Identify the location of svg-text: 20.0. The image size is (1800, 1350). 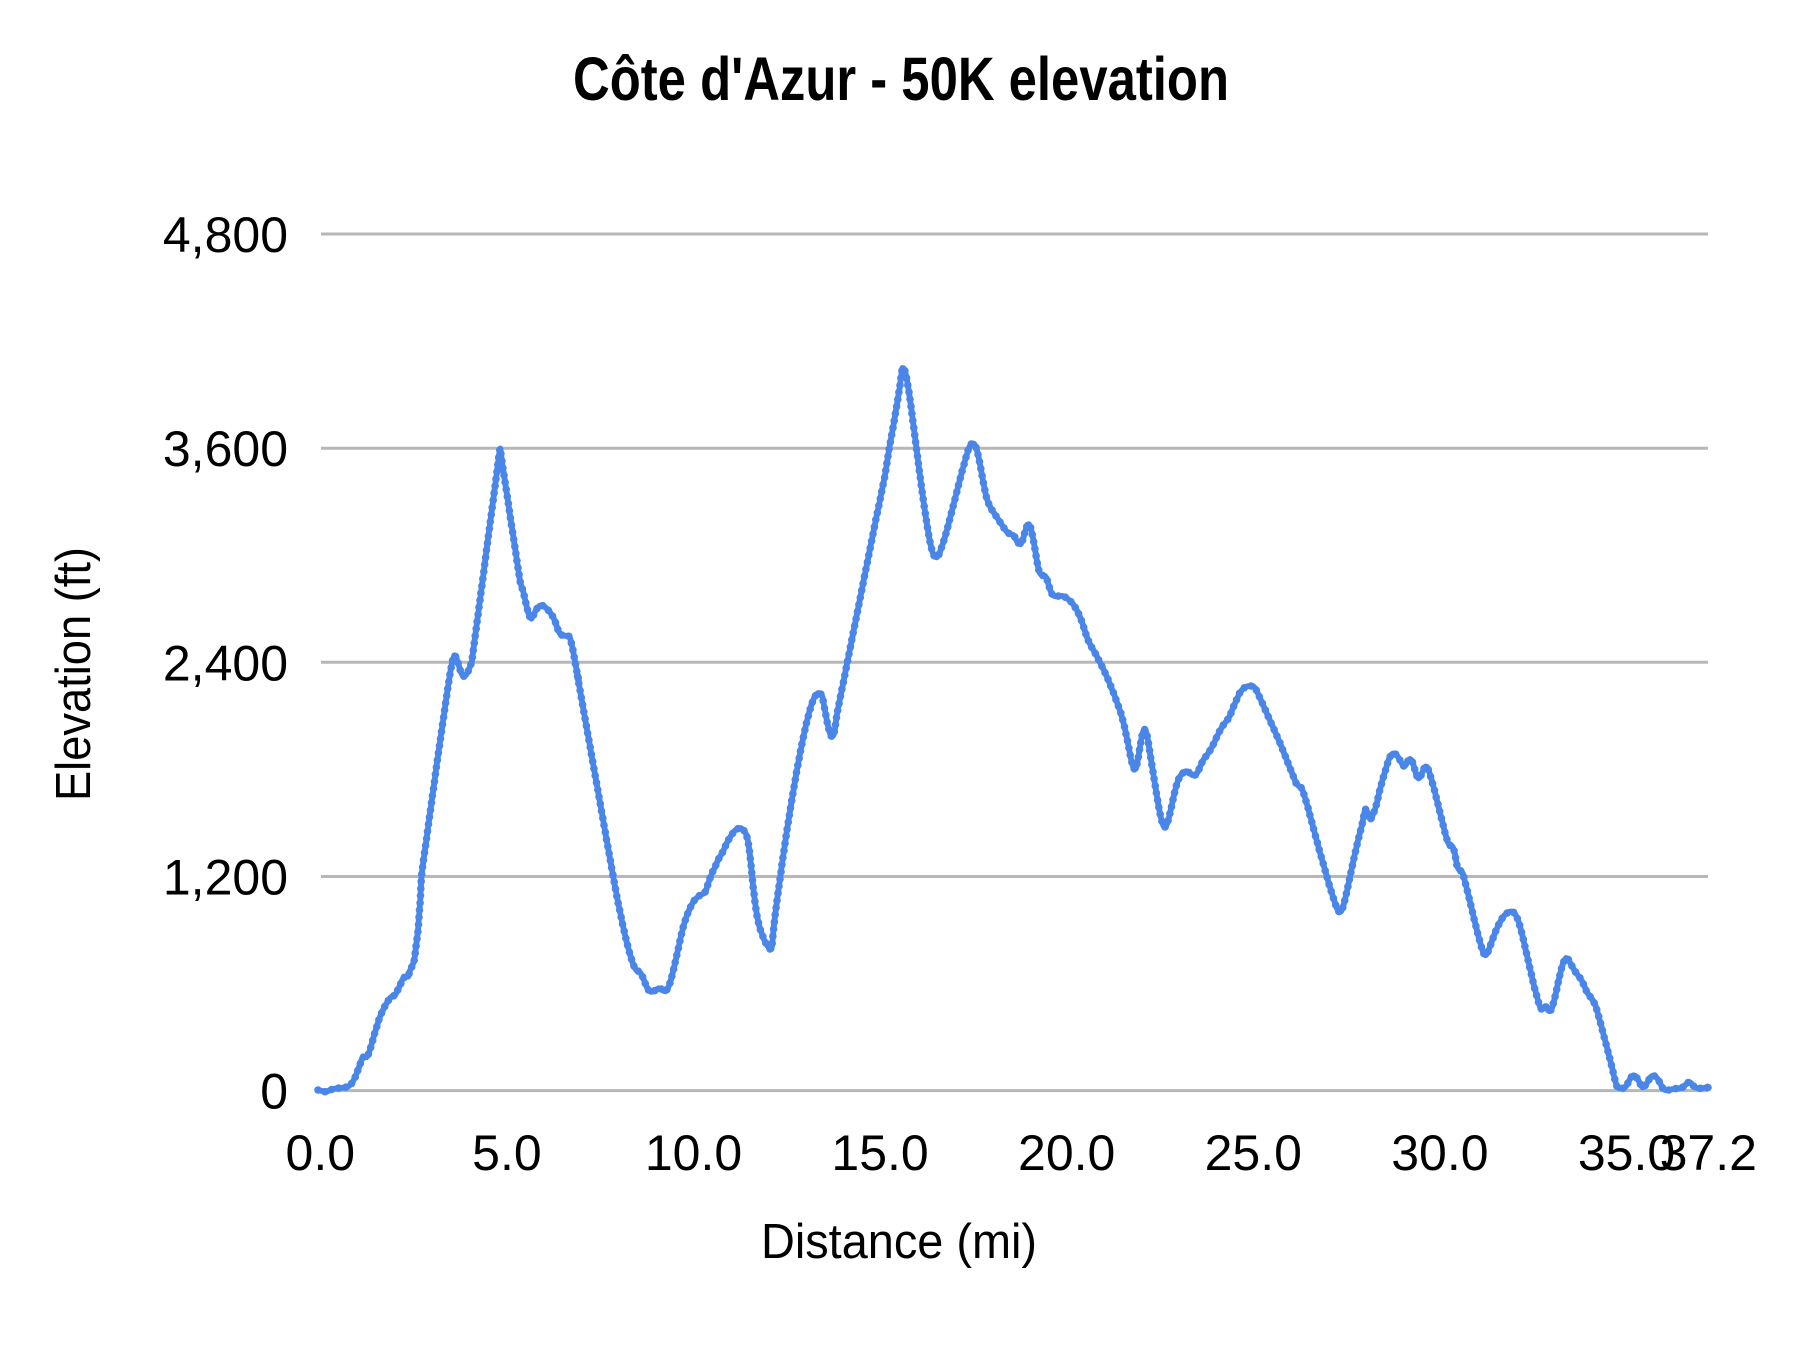
(1066, 1153).